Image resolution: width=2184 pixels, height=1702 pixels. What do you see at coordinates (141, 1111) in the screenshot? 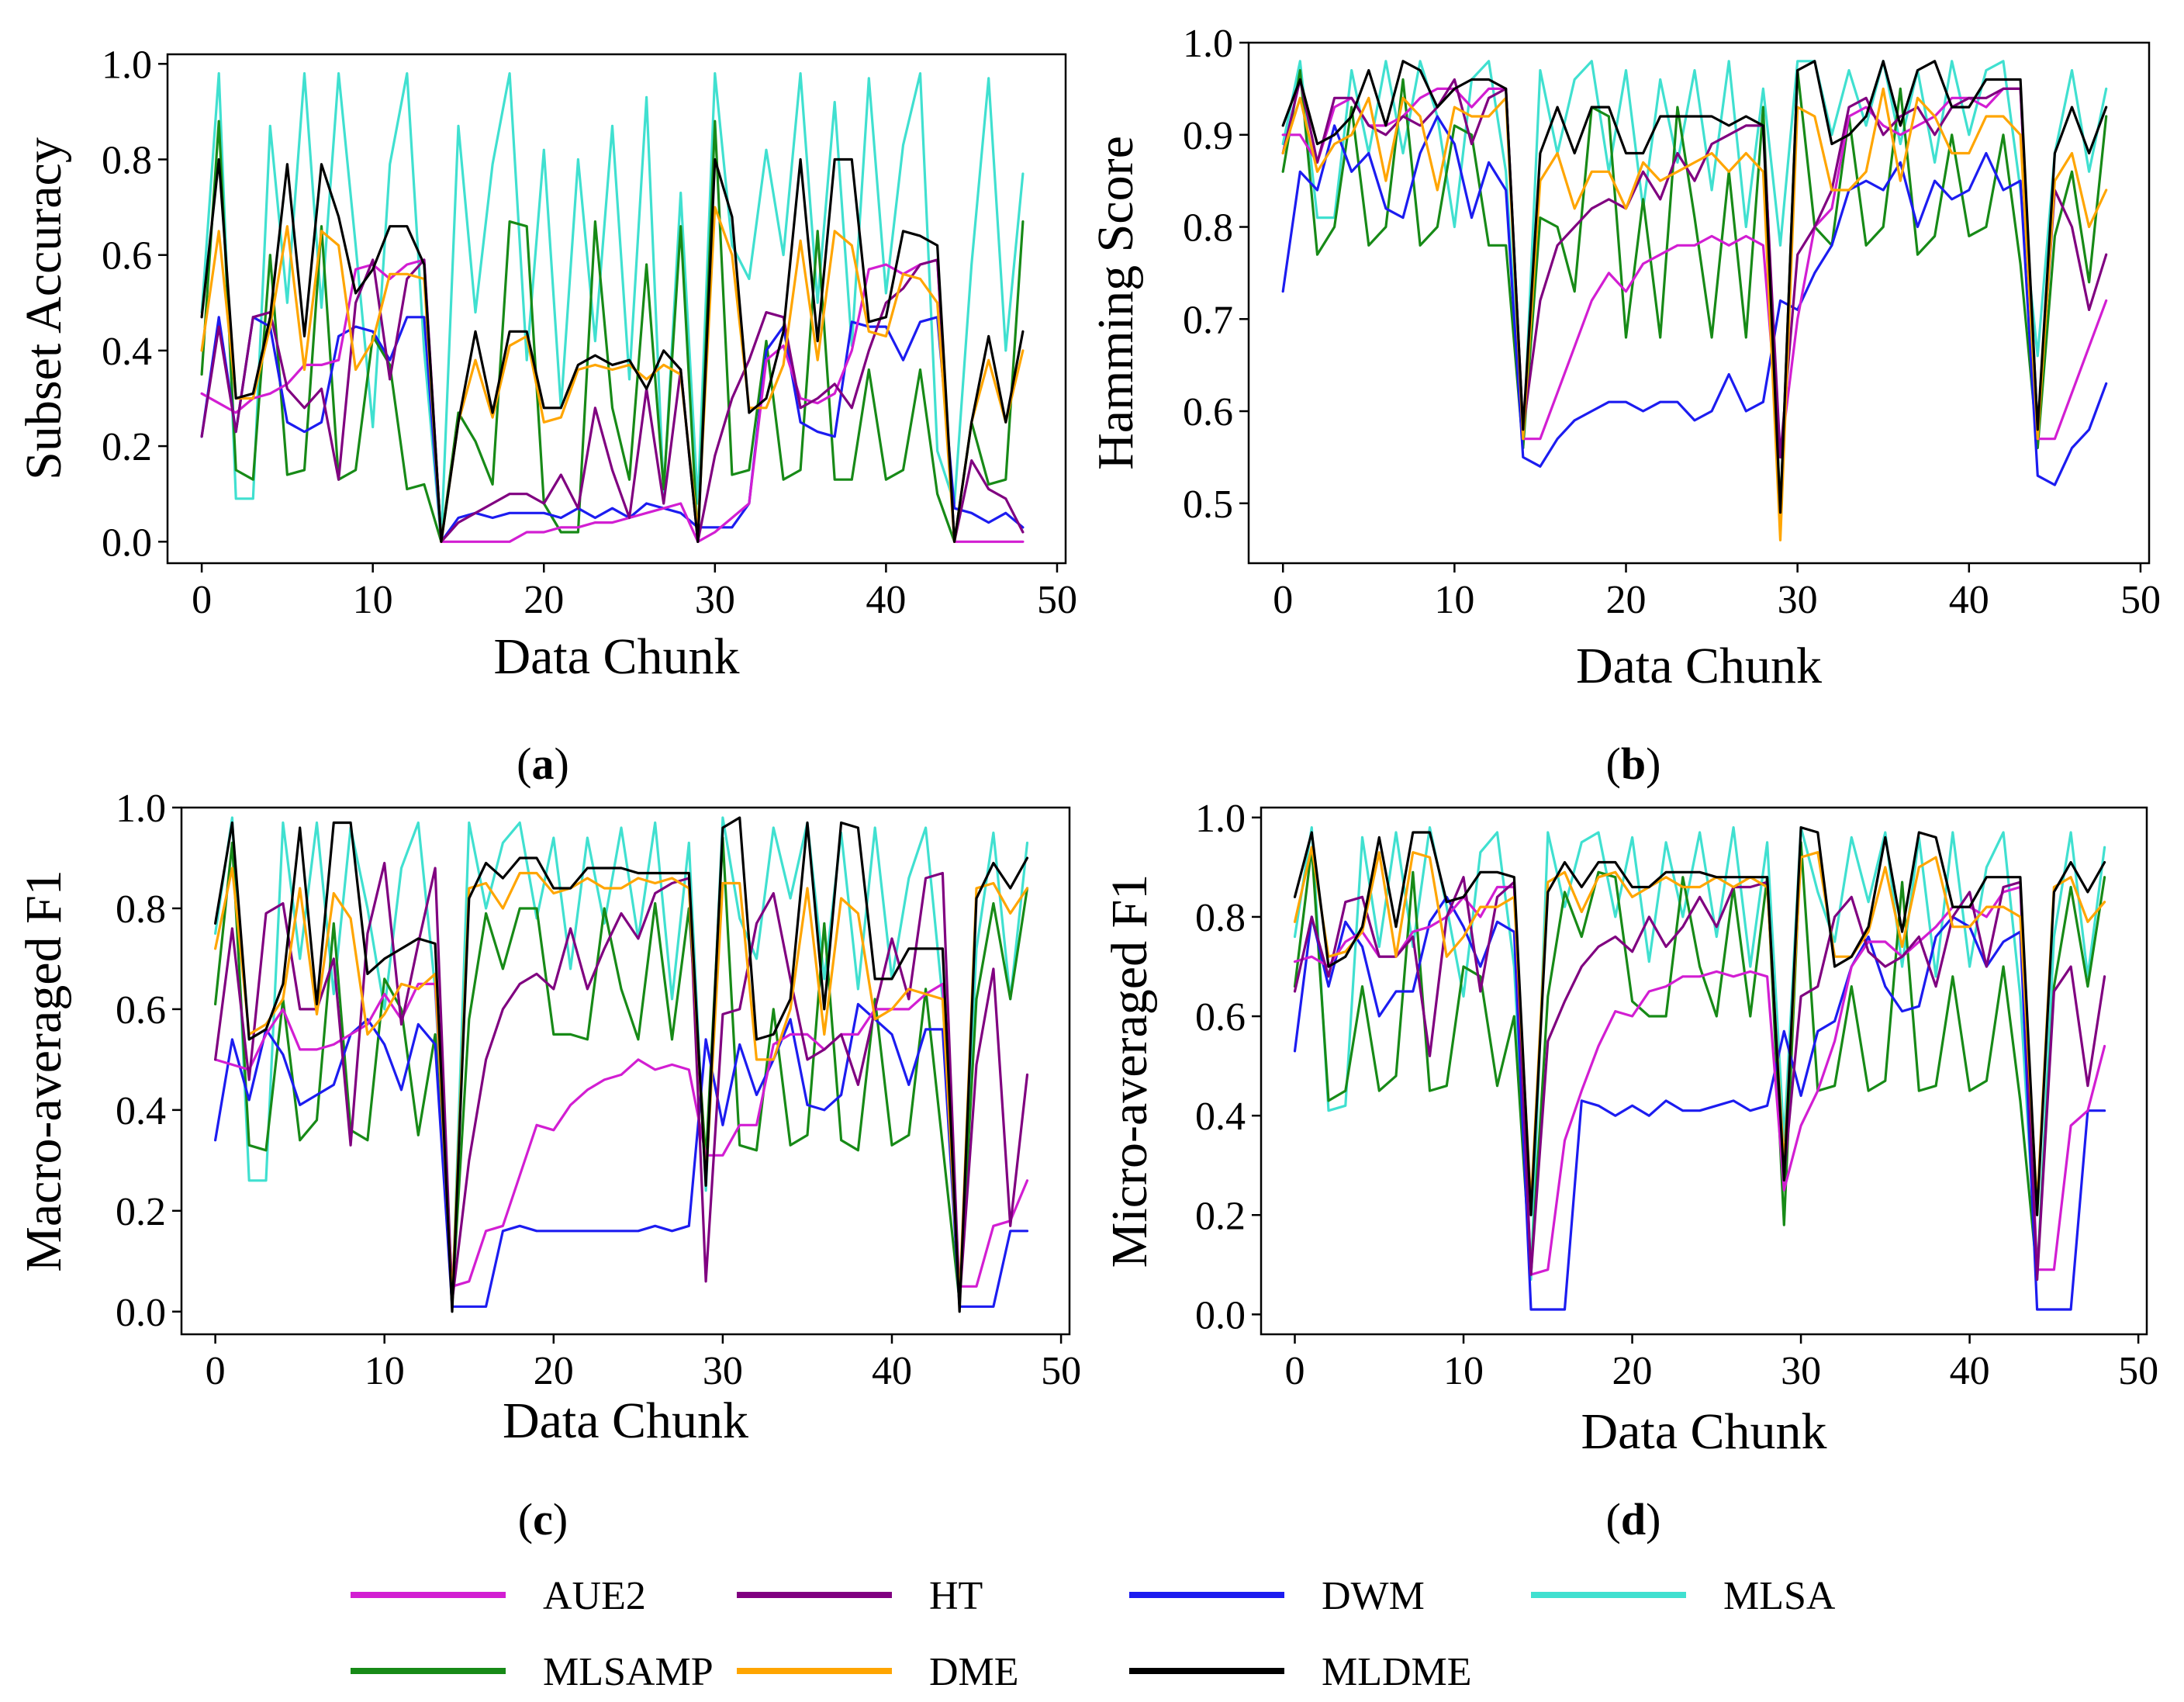
I see `panel-c-y-tick-label: 0.4` at bounding box center [141, 1111].